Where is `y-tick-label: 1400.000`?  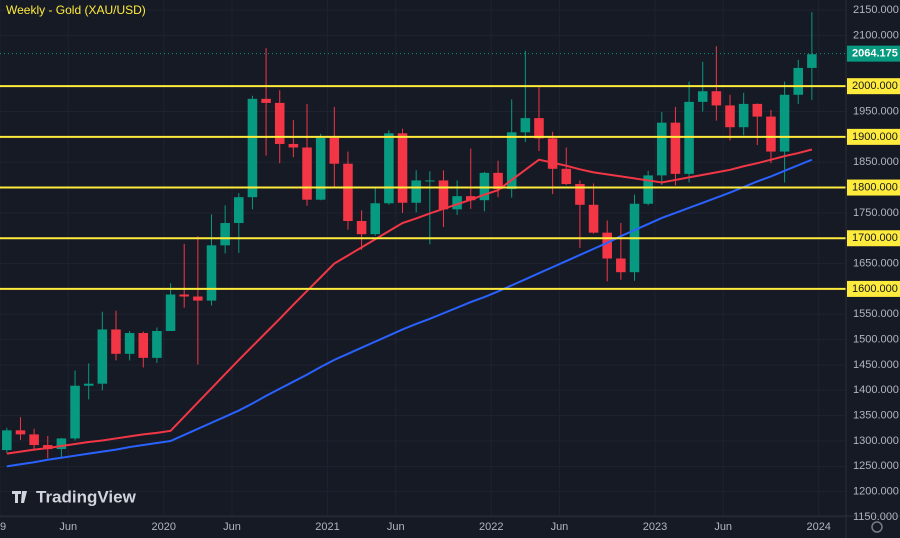
y-tick-label: 1400.000 is located at coordinates (876, 390).